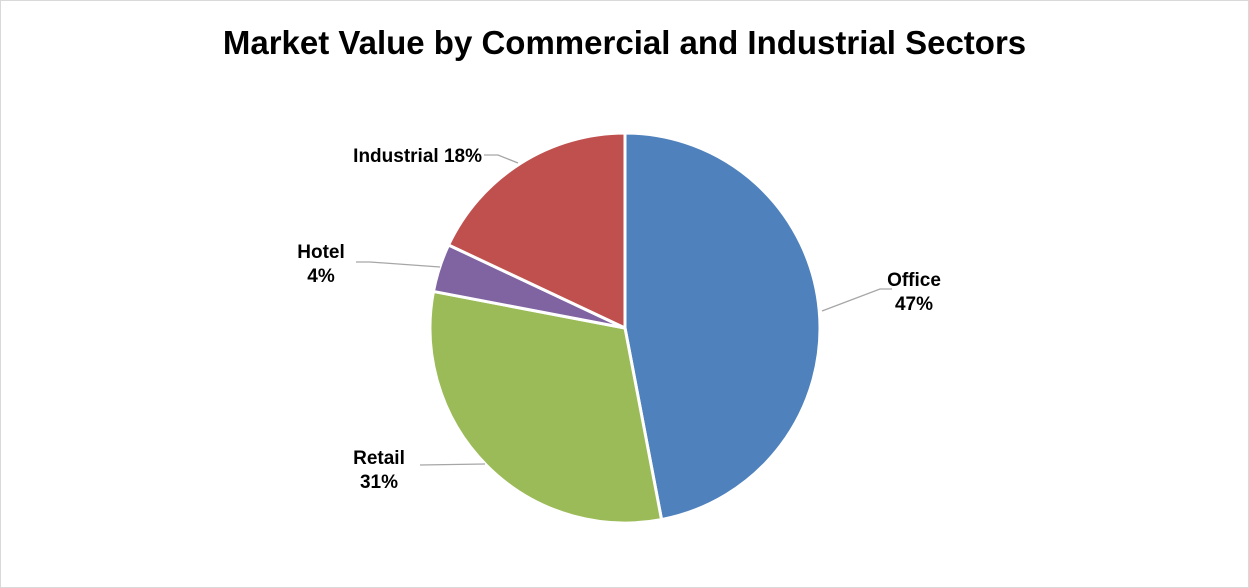 This screenshot has width=1249, height=588. I want to click on leader-line-office, so click(856, 300).